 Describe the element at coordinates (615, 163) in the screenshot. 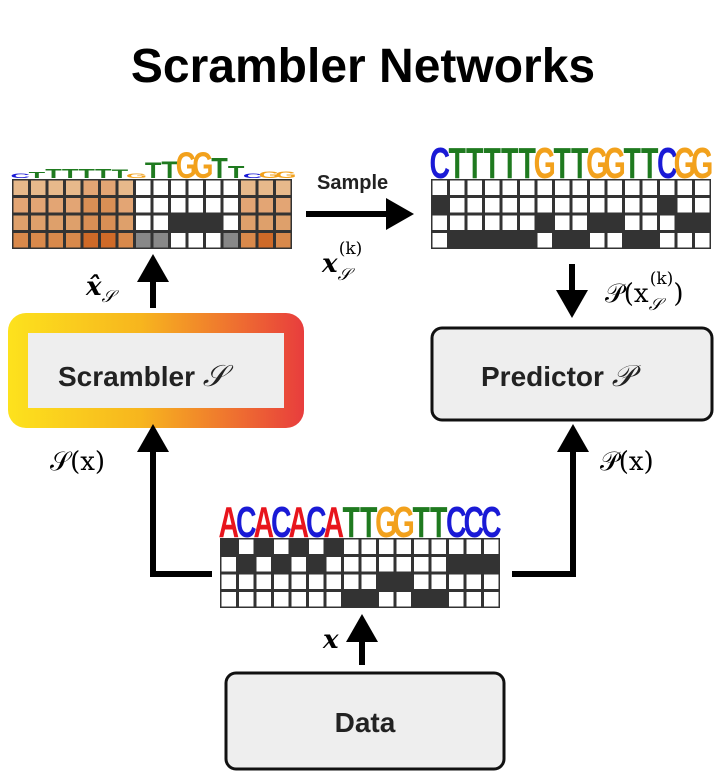

I see `sampled-logo-letter: G` at that location.